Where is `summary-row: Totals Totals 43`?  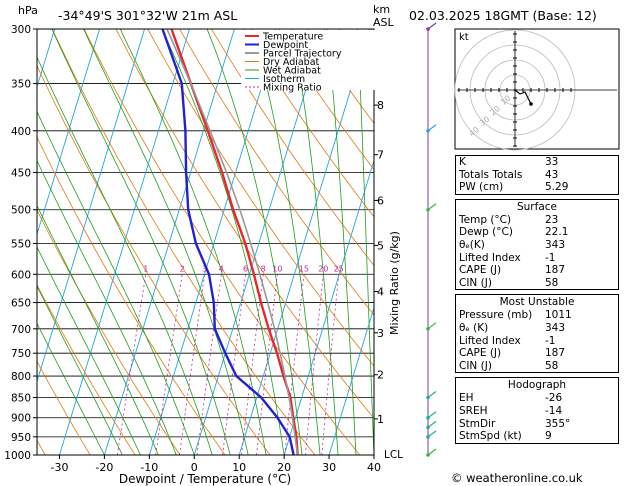 summary-row: Totals Totals 43 is located at coordinates (537, 175).